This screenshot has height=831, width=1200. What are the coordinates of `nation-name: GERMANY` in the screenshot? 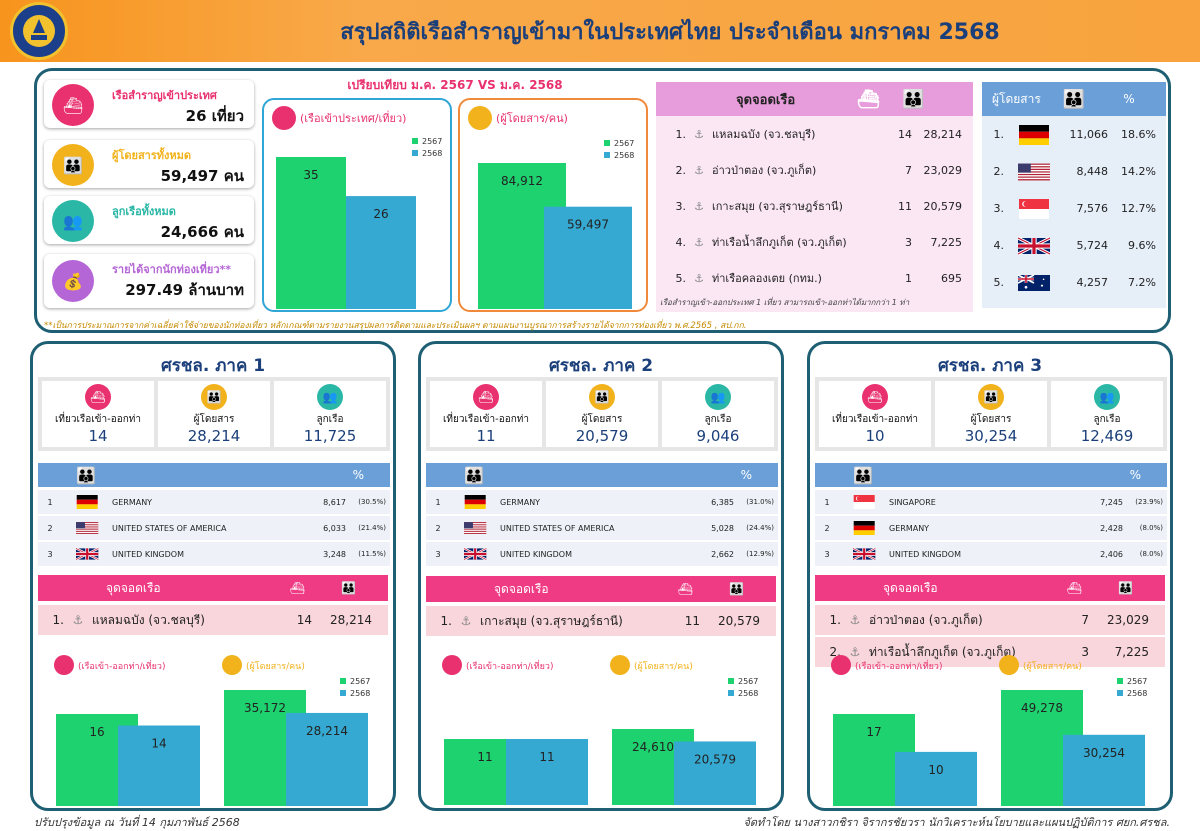 It's located at (909, 528).